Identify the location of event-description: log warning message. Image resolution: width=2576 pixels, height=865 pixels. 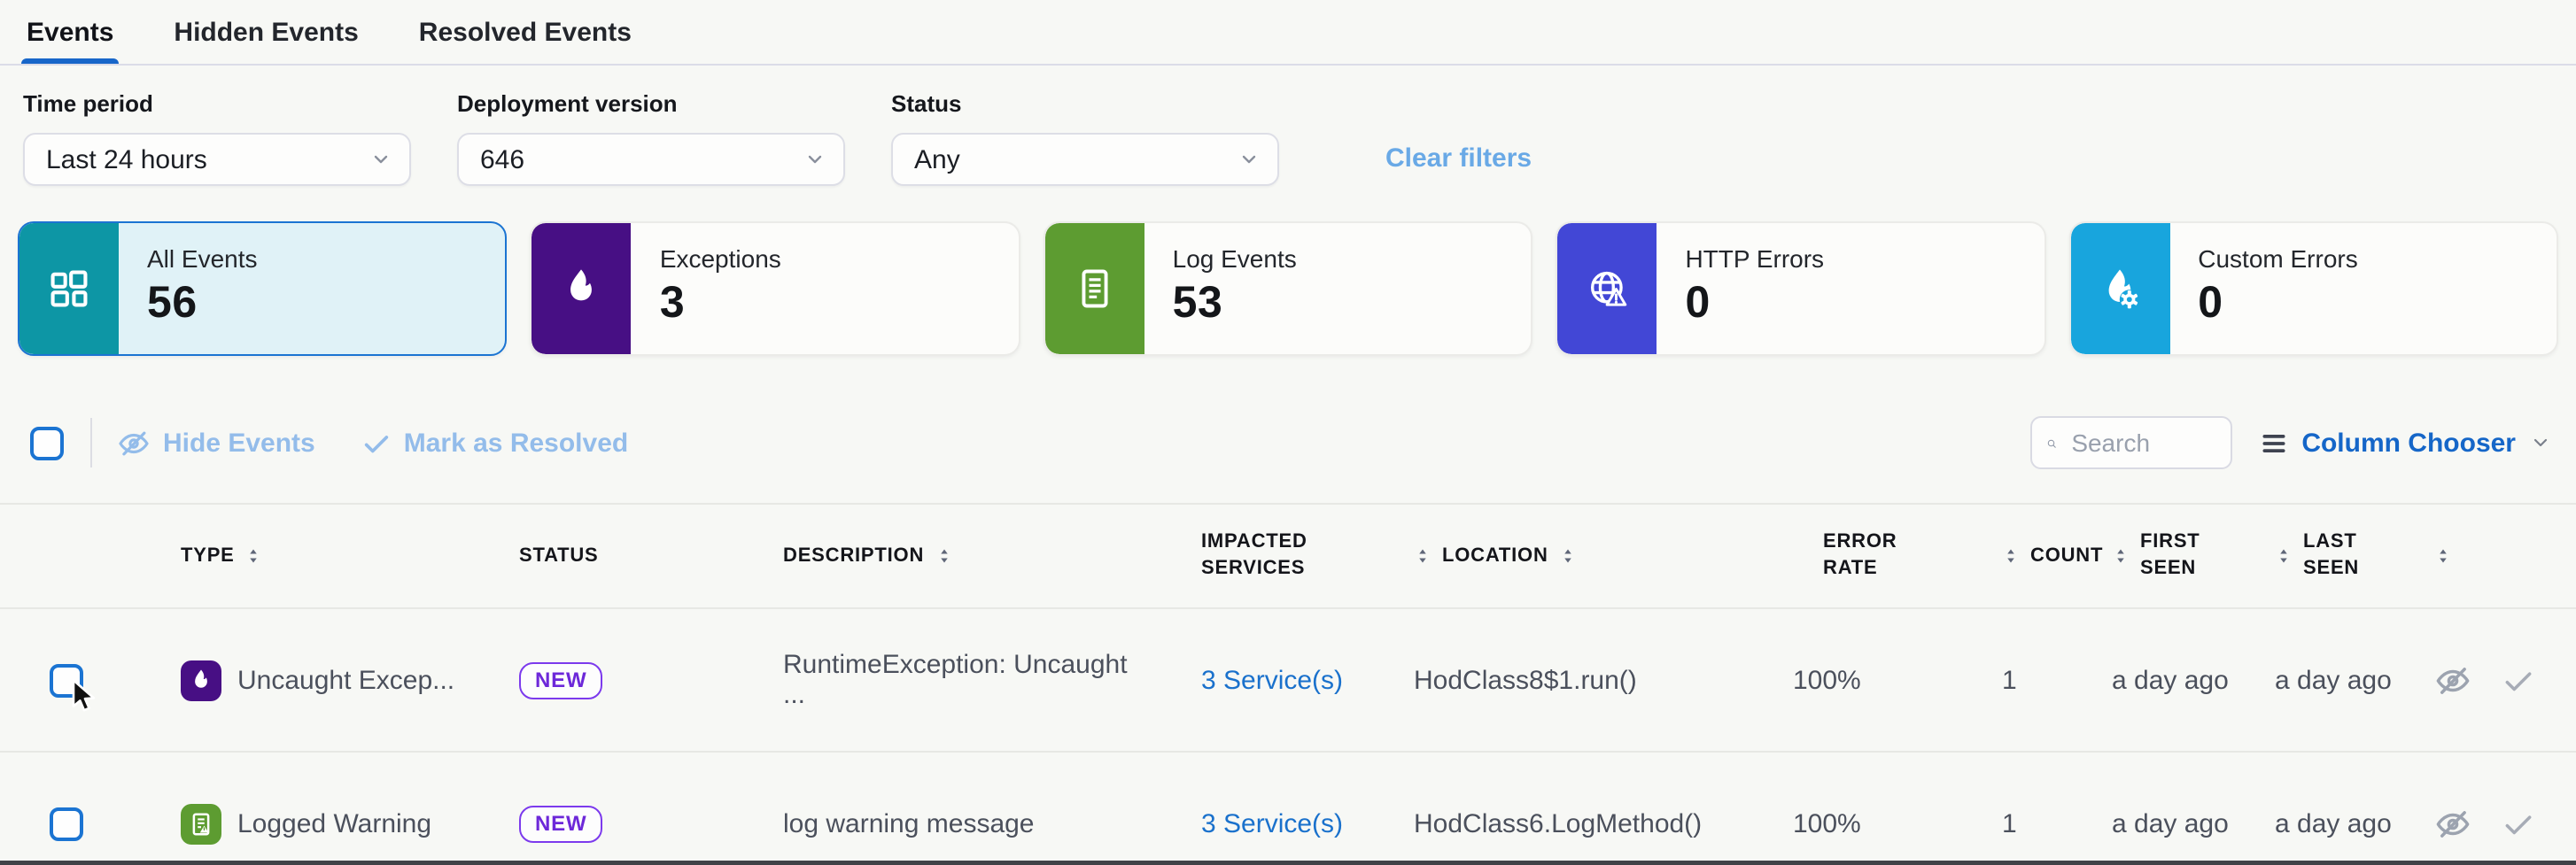
(909, 823).